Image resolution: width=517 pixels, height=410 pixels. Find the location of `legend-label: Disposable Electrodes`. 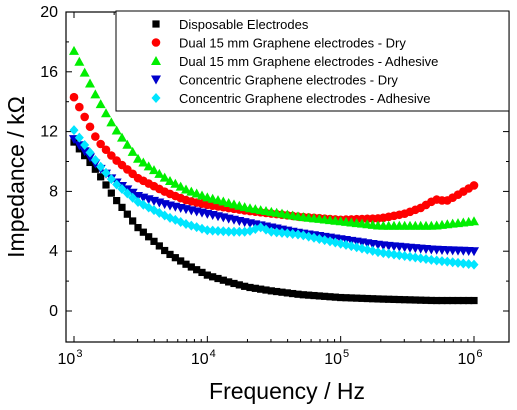

legend-label: Disposable Electrodes is located at coordinates (244, 24).